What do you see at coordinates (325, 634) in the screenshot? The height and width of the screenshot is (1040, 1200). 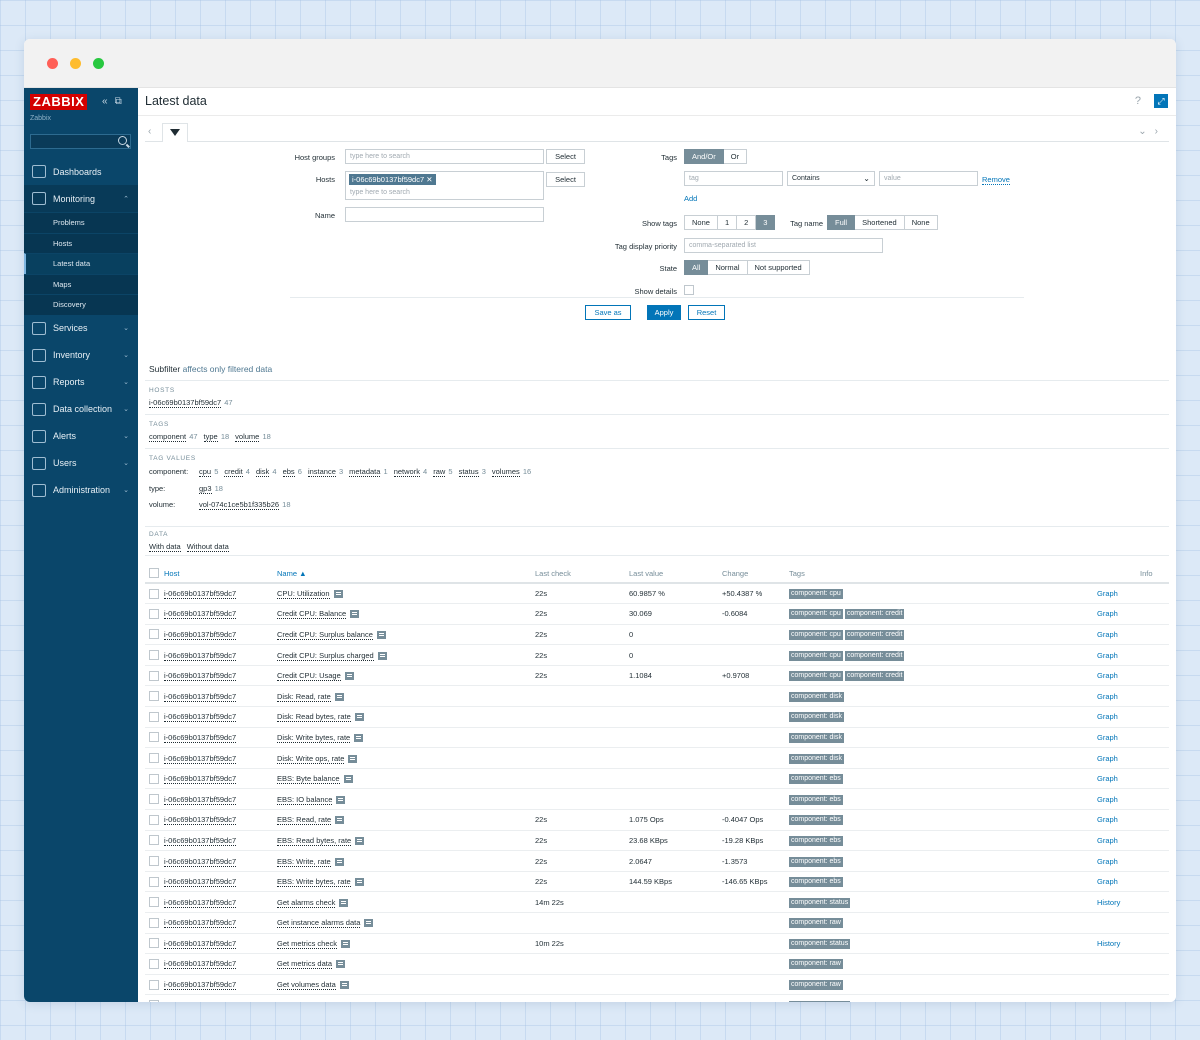 I see `item-name-link: Credit CPU: Surplus balance` at bounding box center [325, 634].